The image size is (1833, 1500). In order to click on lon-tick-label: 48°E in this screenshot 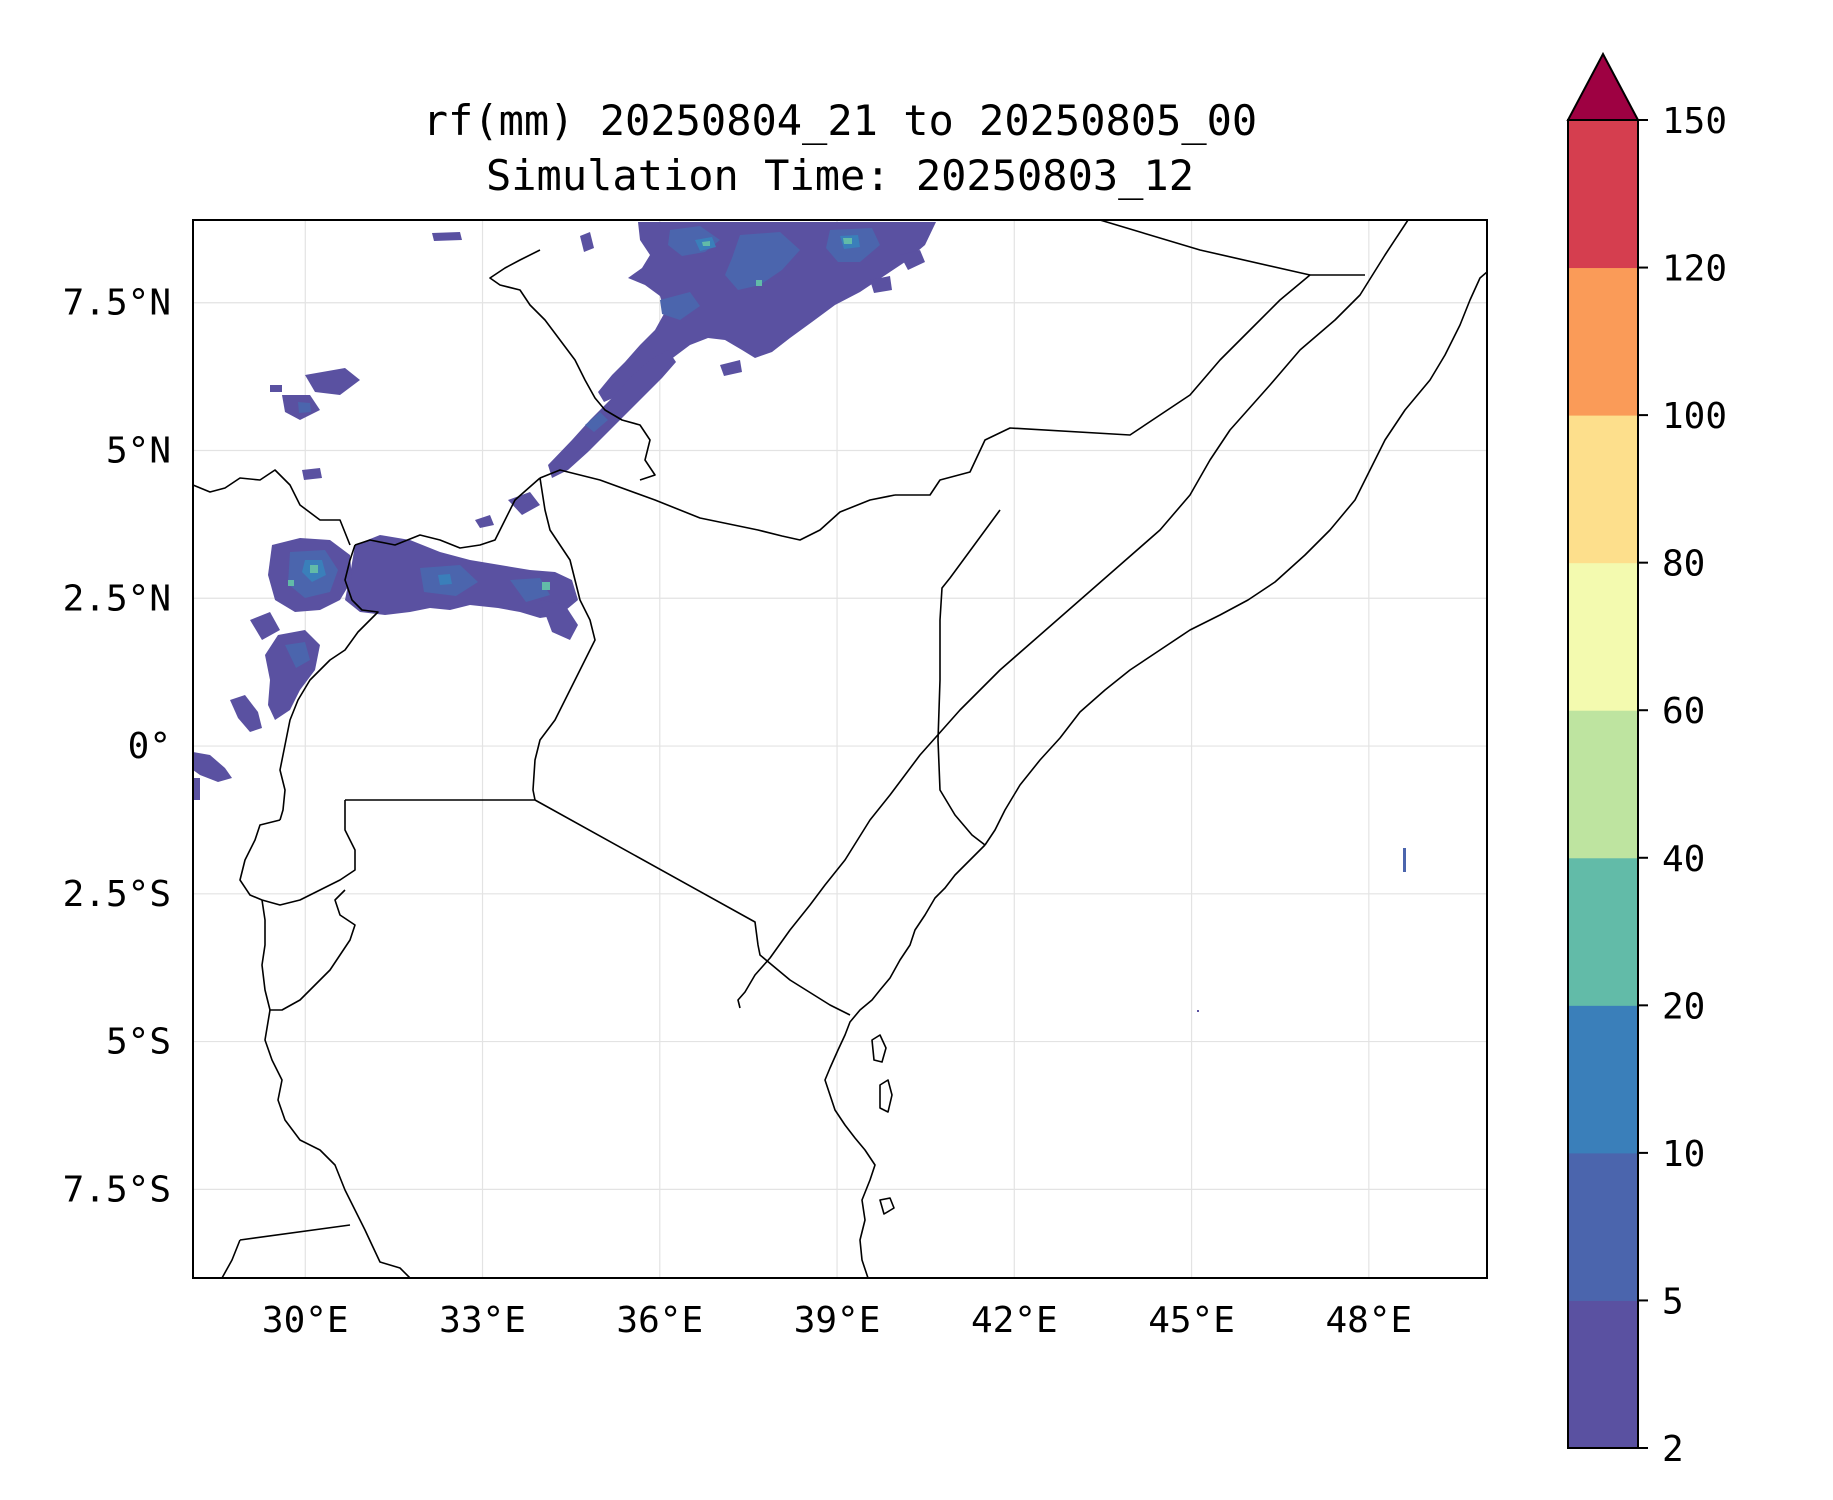, I will do `click(1368, 1320)`.